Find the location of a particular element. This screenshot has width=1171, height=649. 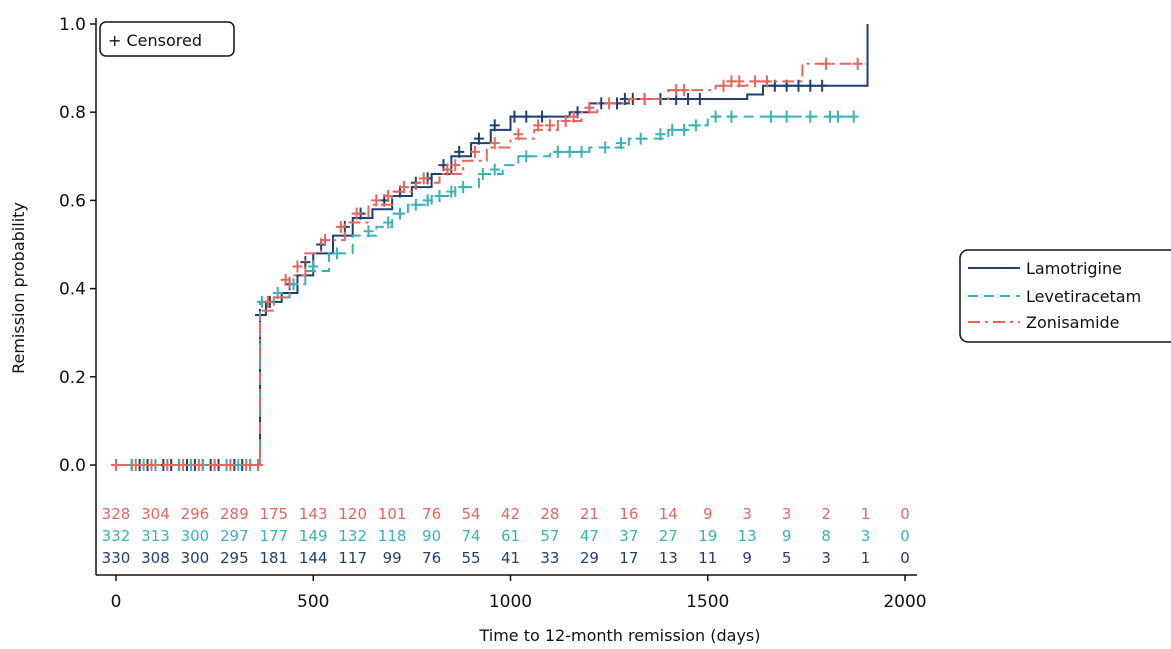

risk-count-lamotrigine-0: 330 is located at coordinates (116, 558).